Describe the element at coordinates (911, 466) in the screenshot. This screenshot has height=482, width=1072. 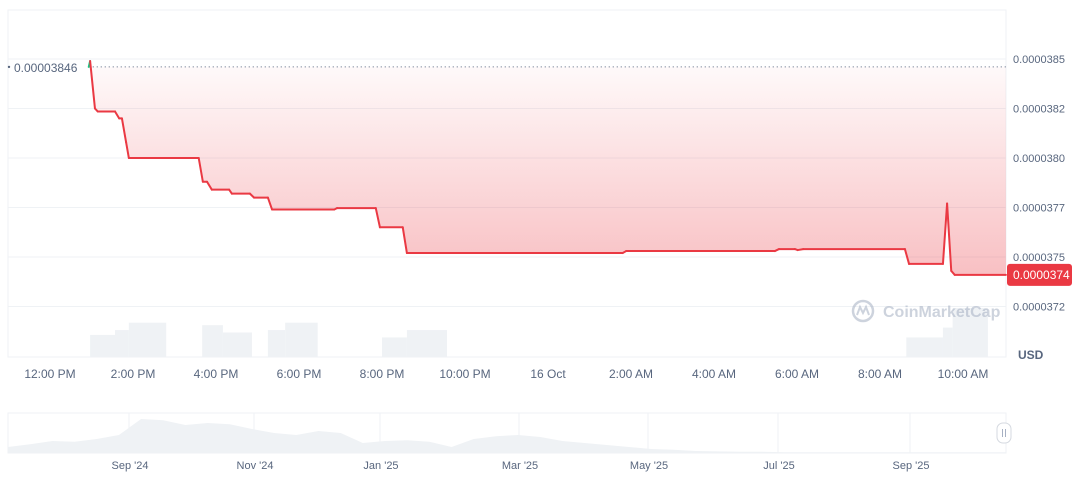
I see `navigator-tick-label: Sep '25` at that location.